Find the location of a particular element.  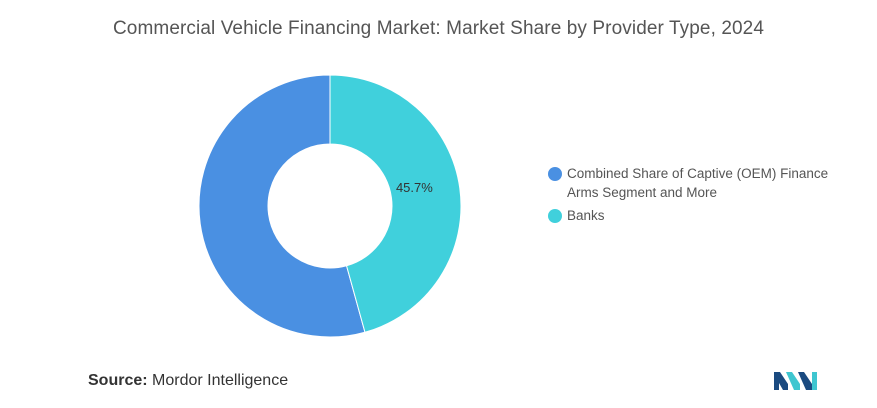

legend-swatch-banks is located at coordinates (555, 216).